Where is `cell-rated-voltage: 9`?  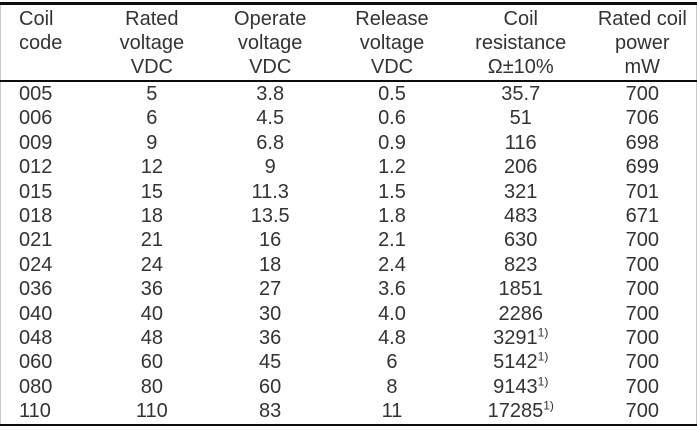
cell-rated-voltage: 9 is located at coordinates (152, 142).